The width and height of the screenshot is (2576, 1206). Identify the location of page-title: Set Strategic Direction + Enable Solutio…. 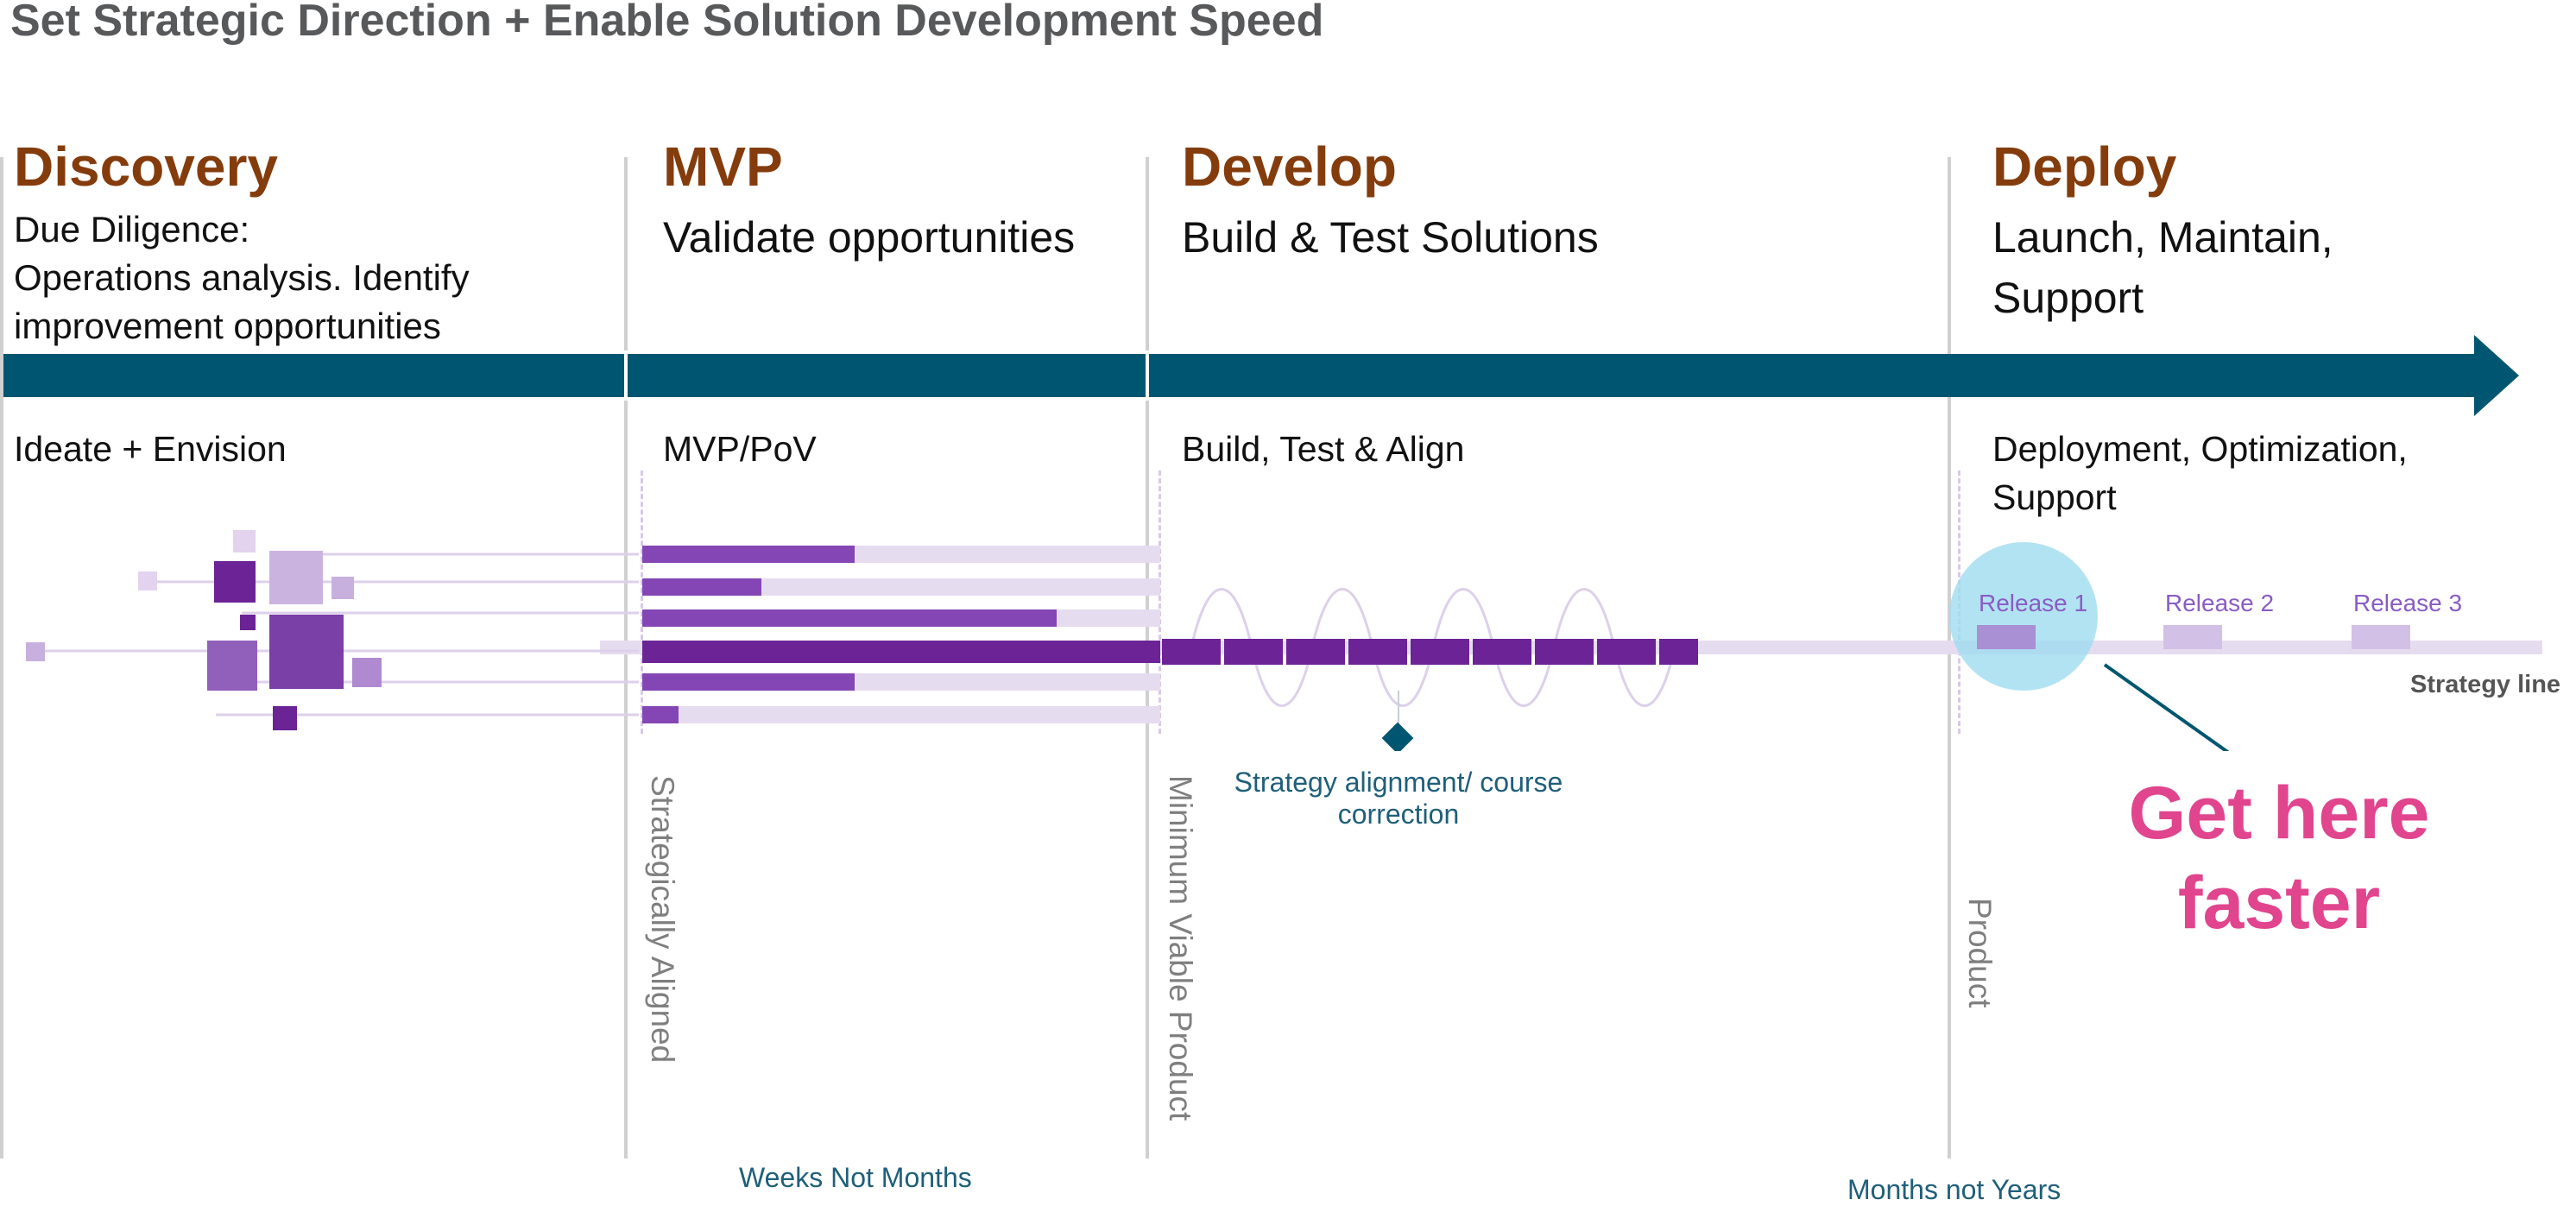
(667, 23).